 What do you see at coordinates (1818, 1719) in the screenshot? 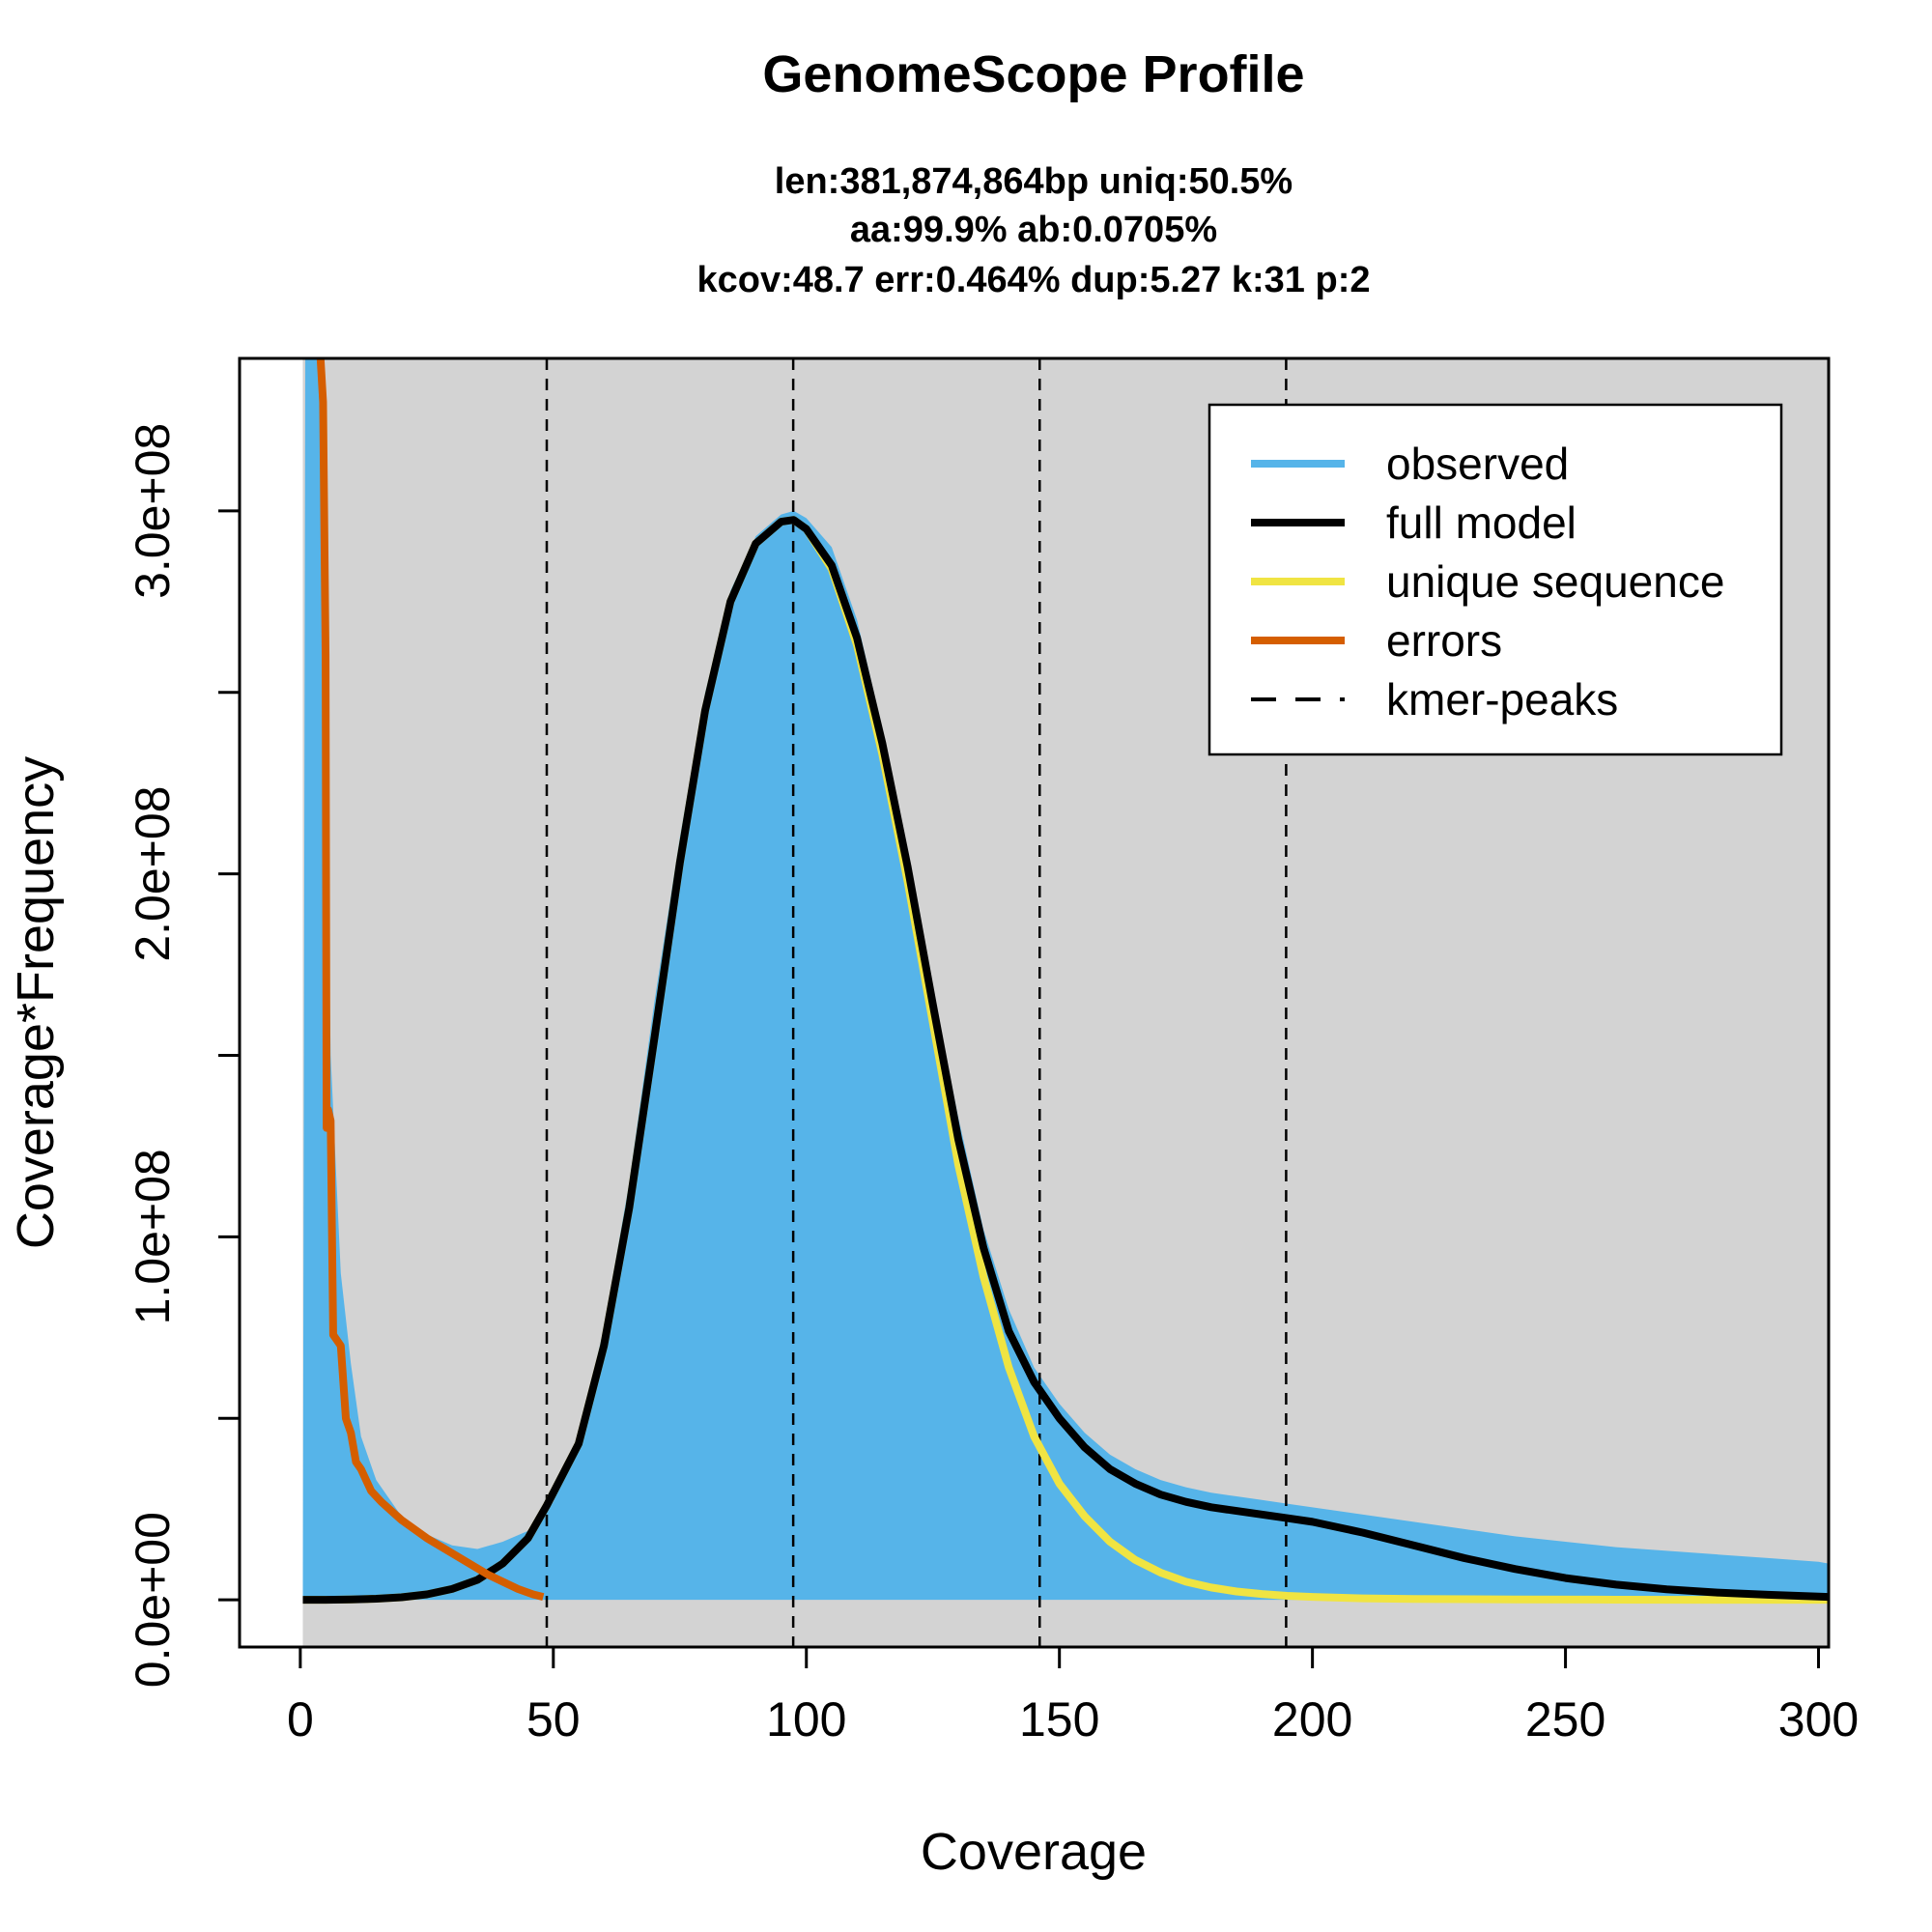
I see `x-tick-label: 300` at bounding box center [1818, 1719].